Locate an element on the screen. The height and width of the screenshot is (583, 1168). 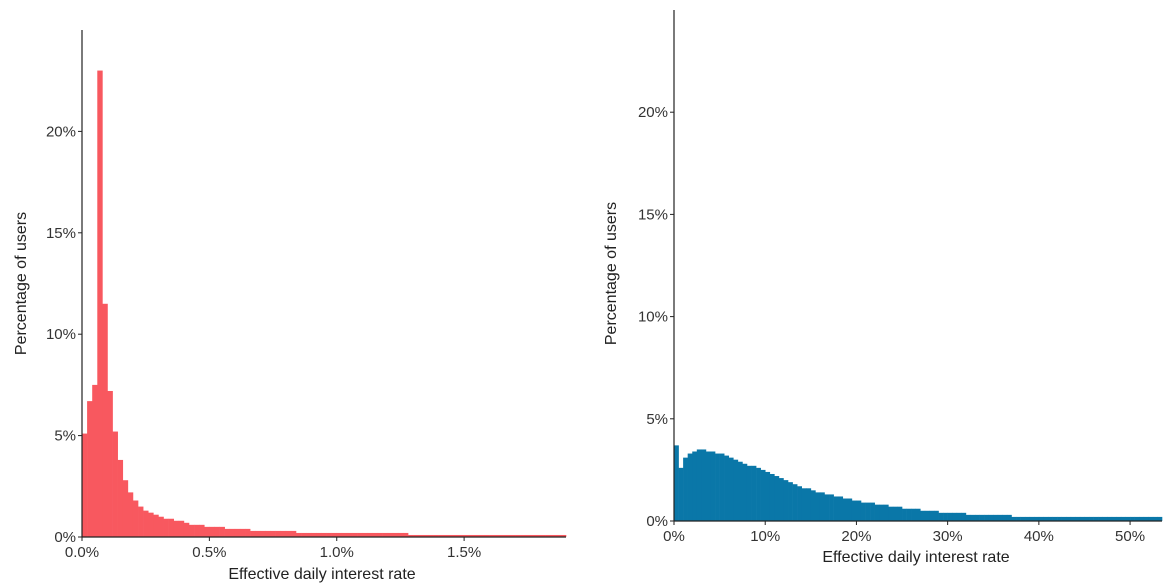
x-axis-title: Effective daily interest rate is located at coordinates (915, 557).